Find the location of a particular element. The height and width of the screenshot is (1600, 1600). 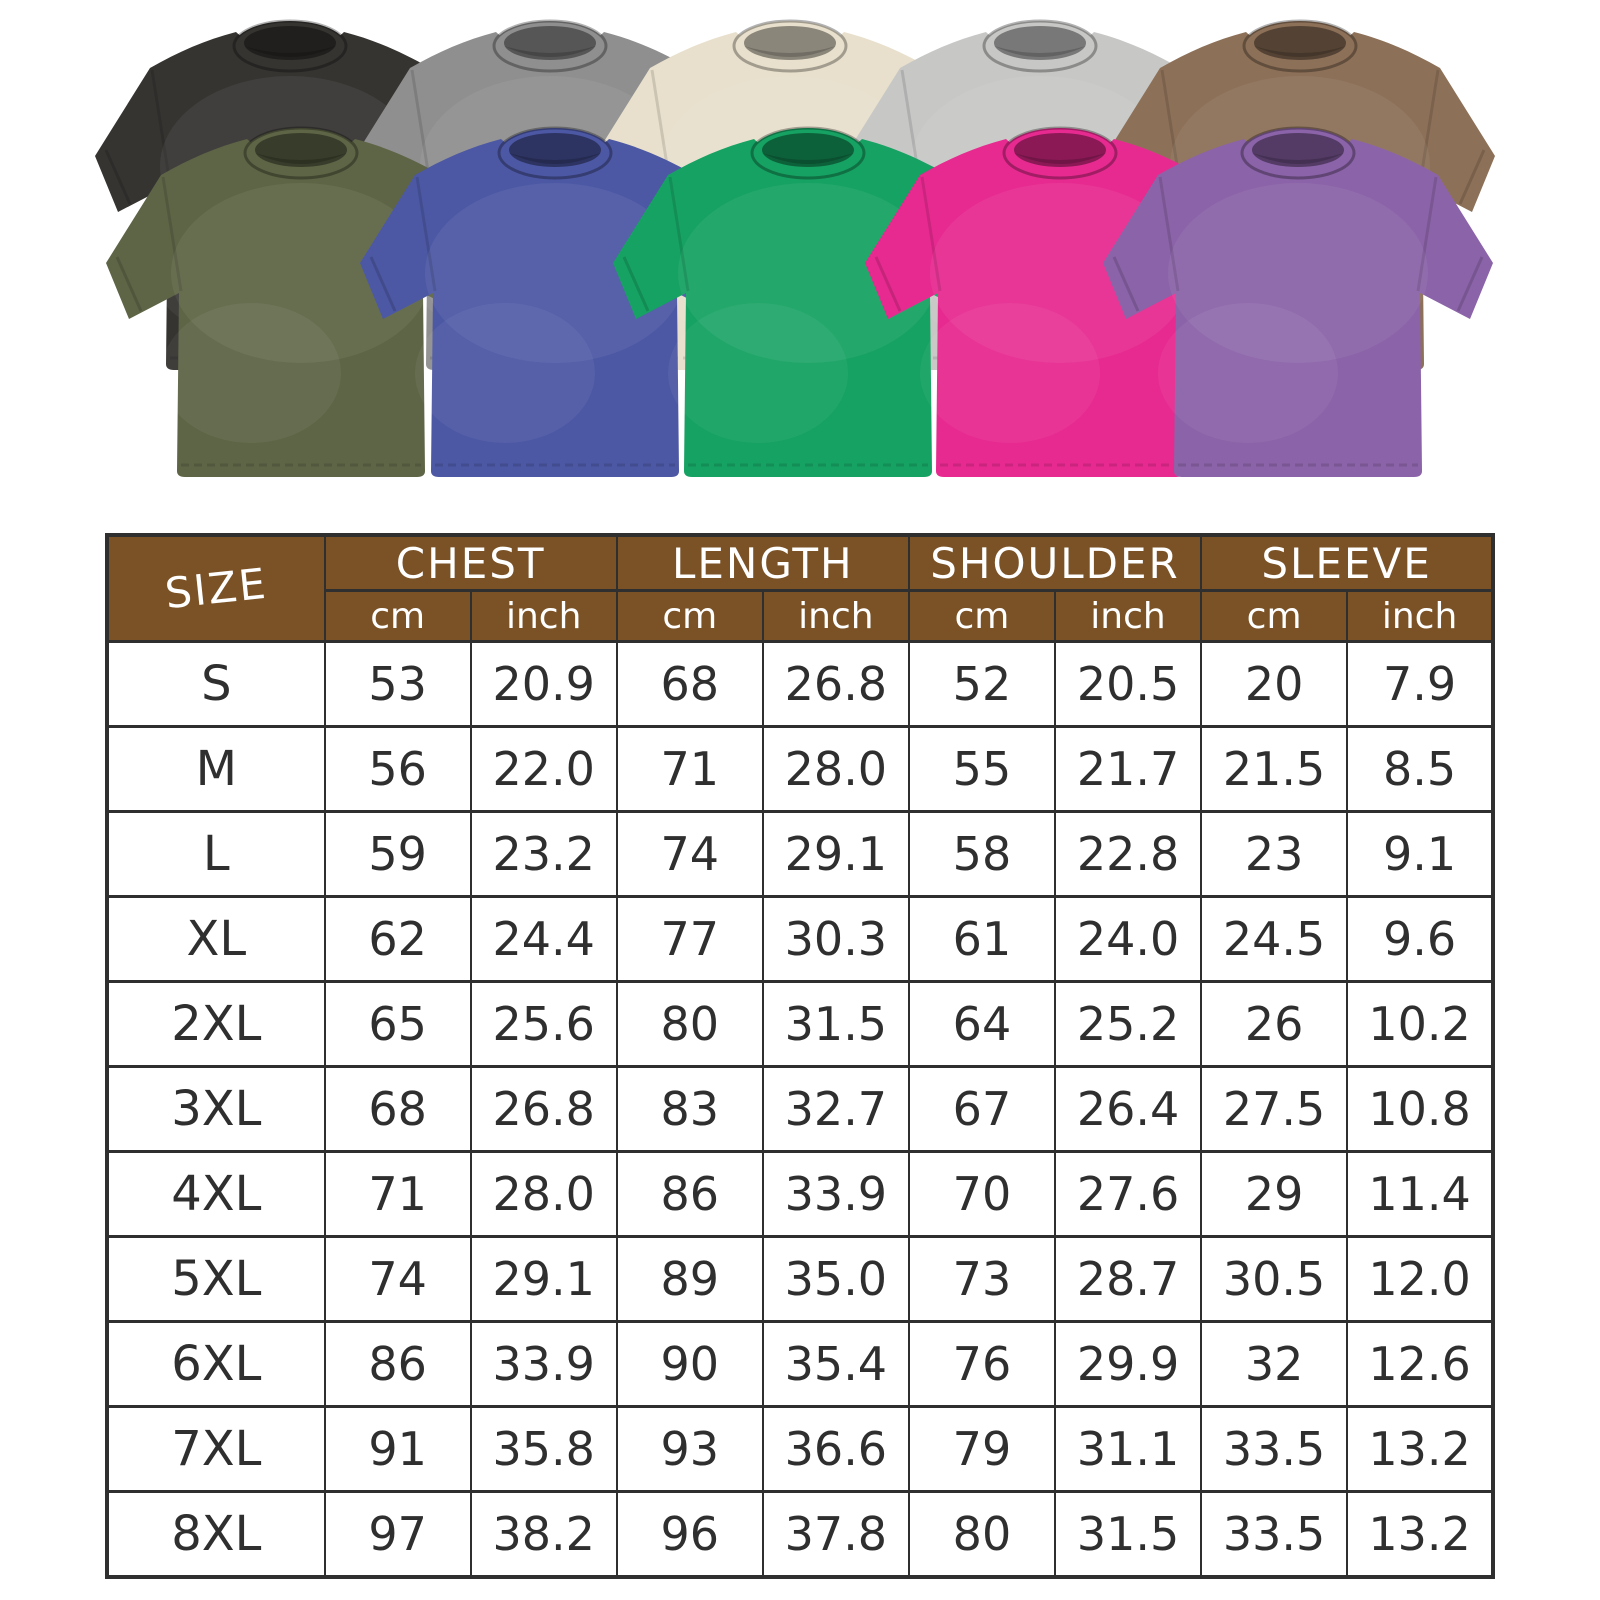

measurement-cell: 25.6 is located at coordinates (543, 1024).